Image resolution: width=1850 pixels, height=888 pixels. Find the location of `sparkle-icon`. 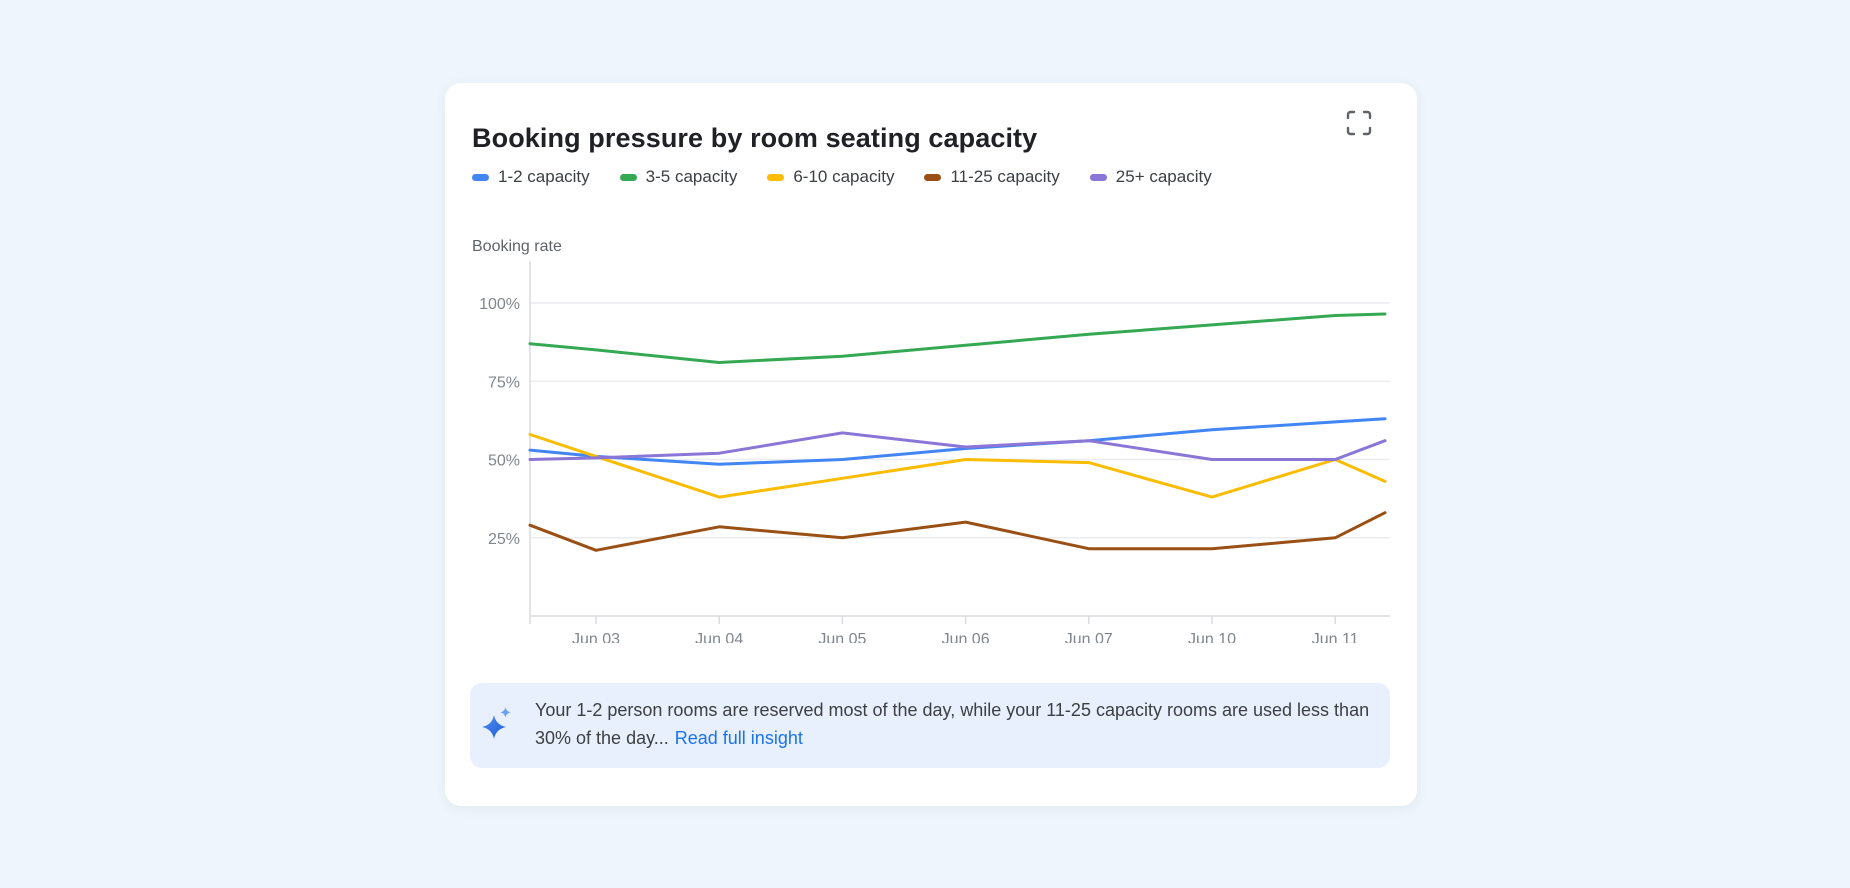

sparkle-icon is located at coordinates (496, 723).